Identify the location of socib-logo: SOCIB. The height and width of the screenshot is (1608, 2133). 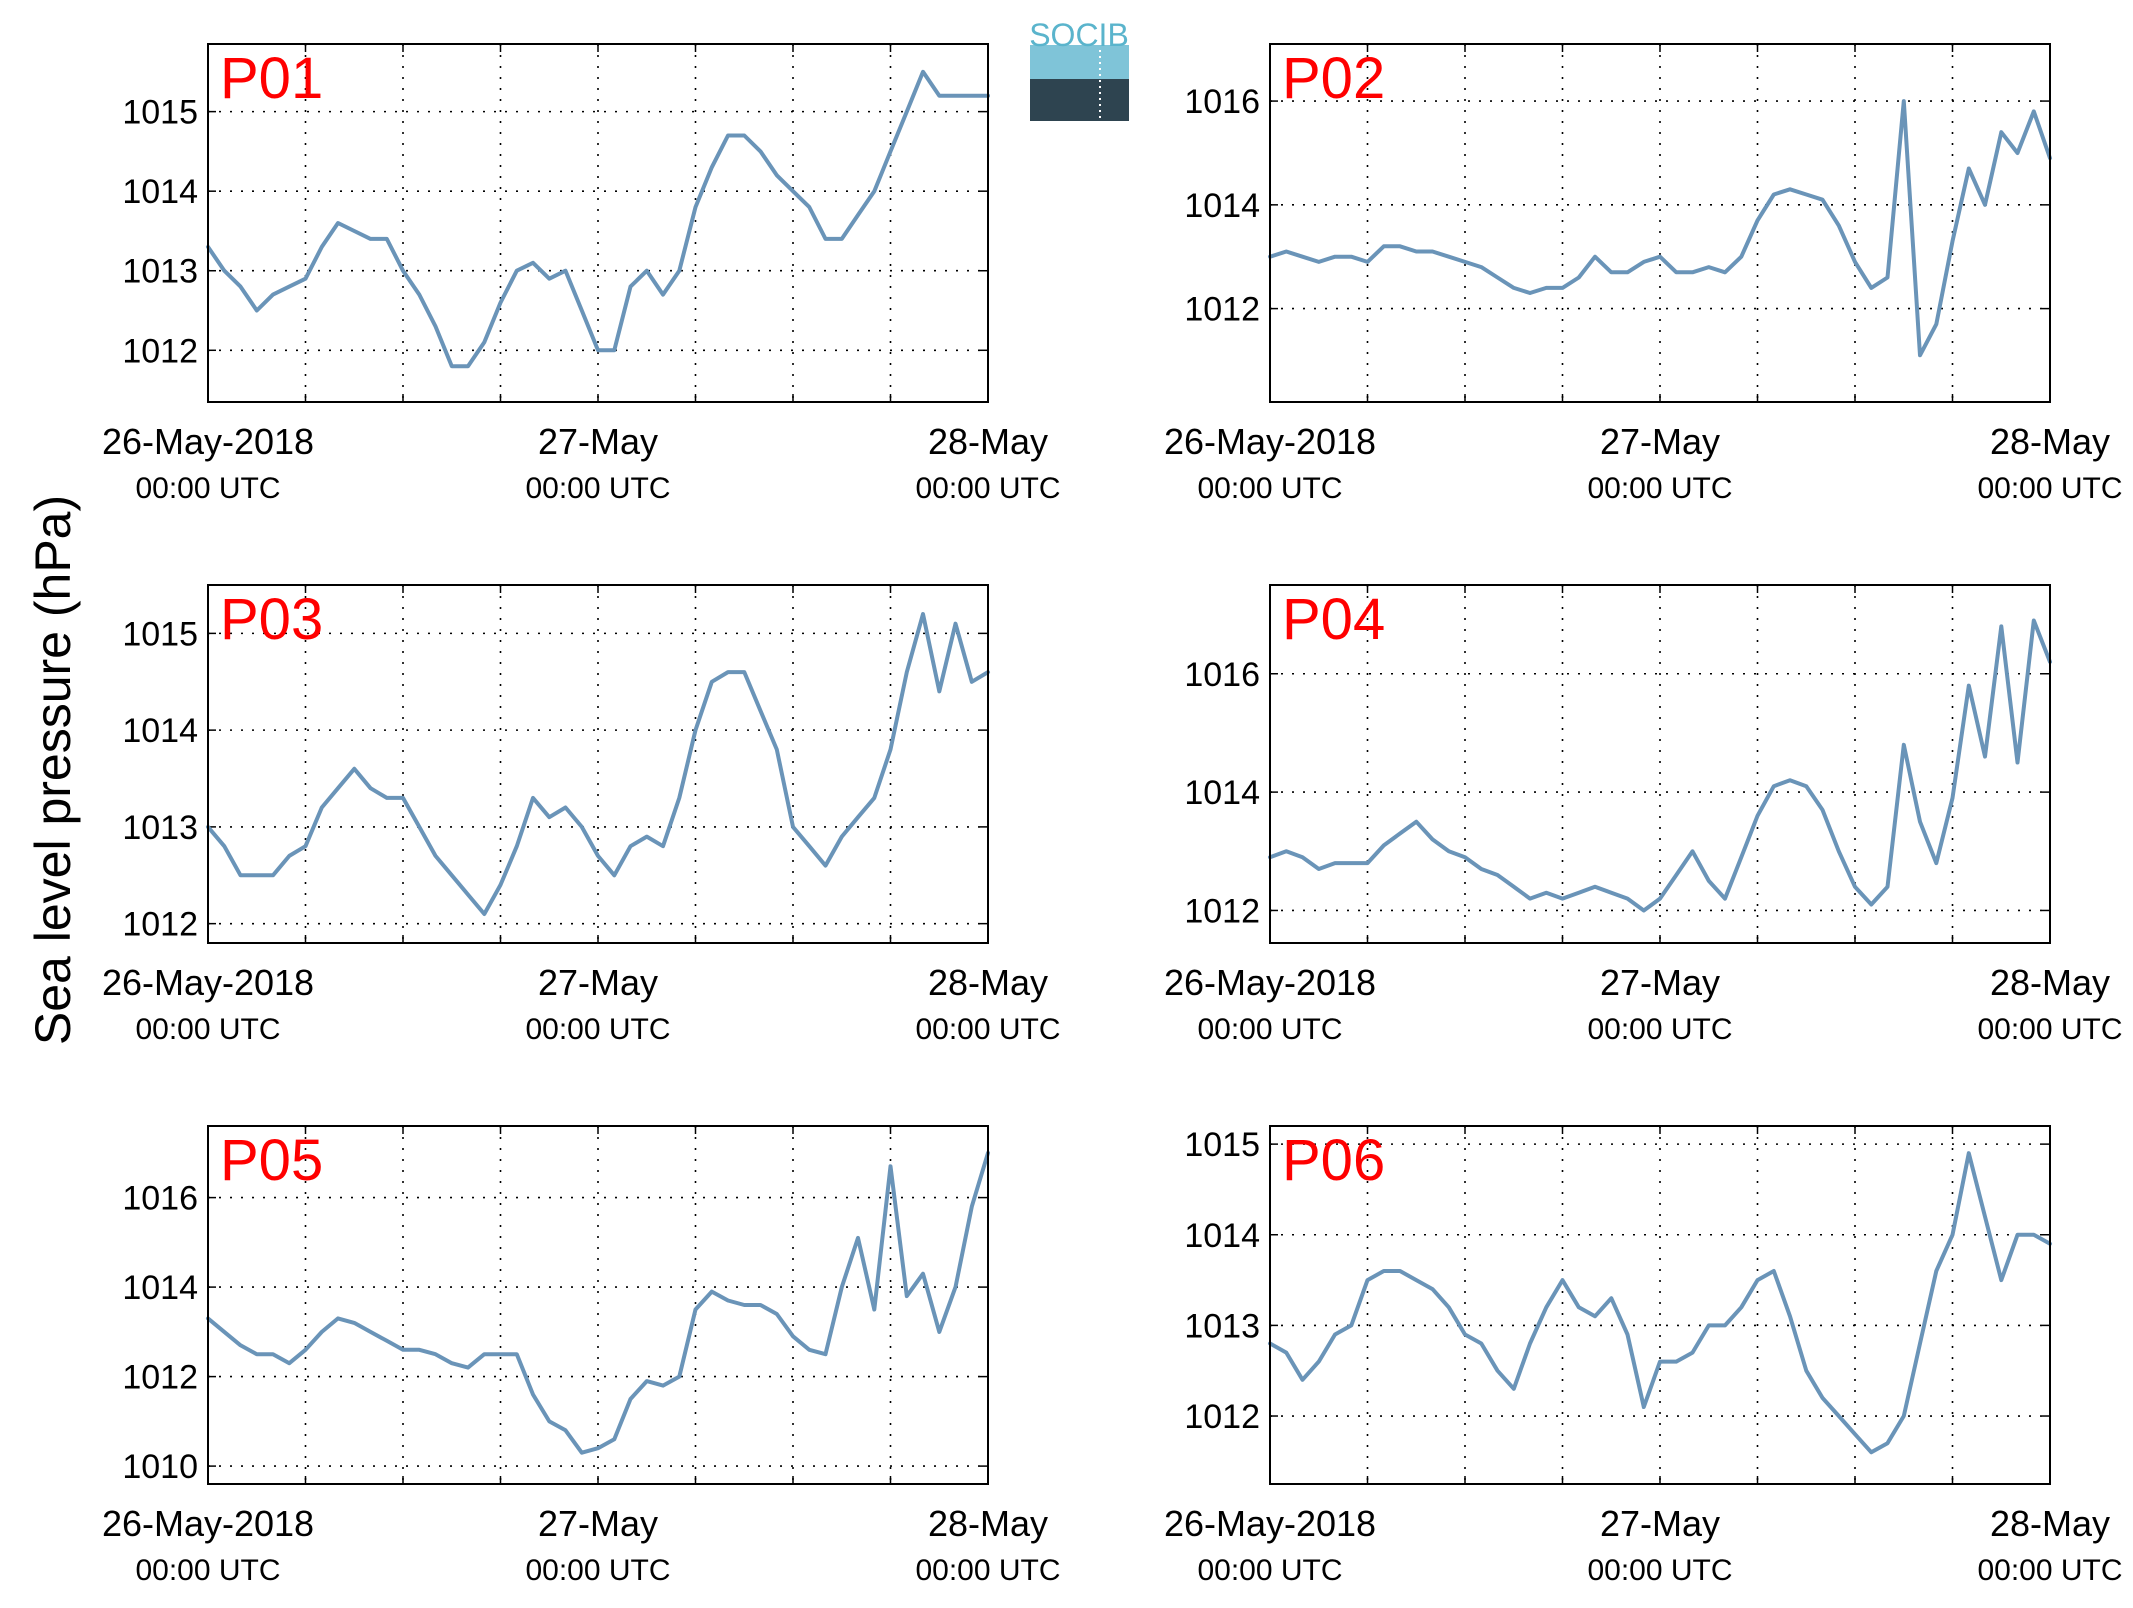
(1079, 69).